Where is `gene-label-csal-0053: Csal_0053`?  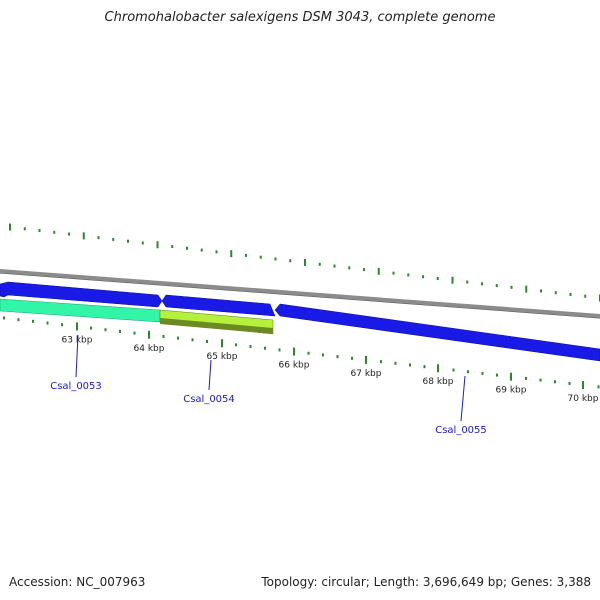 gene-label-csal-0053: Csal_0053 is located at coordinates (76, 386).